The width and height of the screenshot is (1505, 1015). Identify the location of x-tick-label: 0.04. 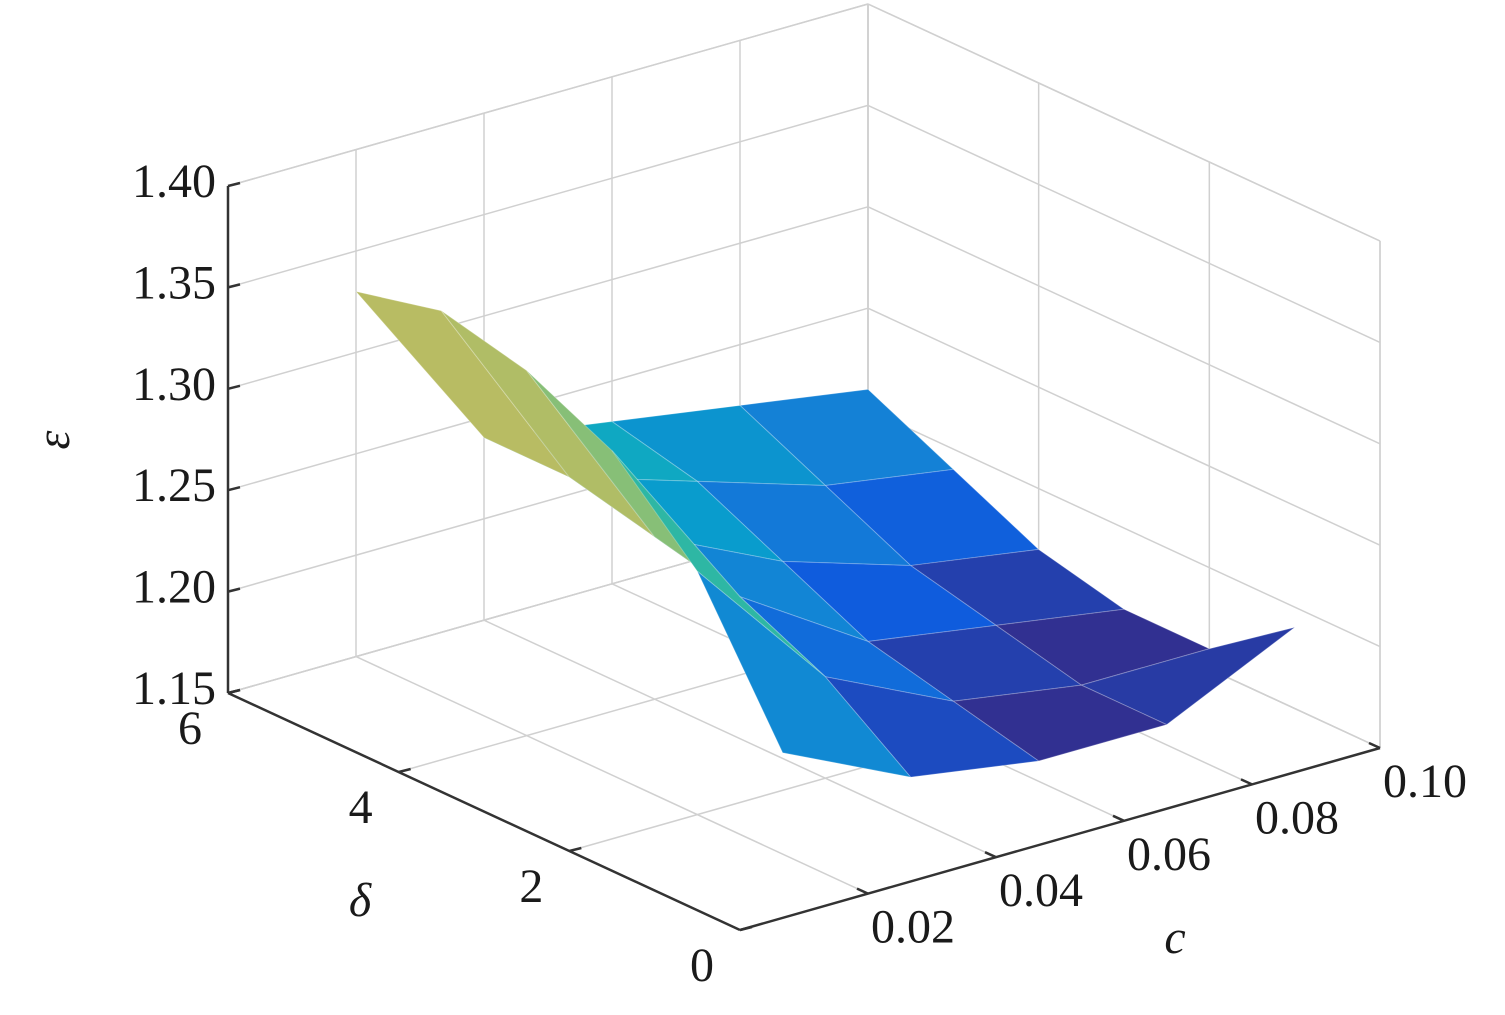
(1041, 890).